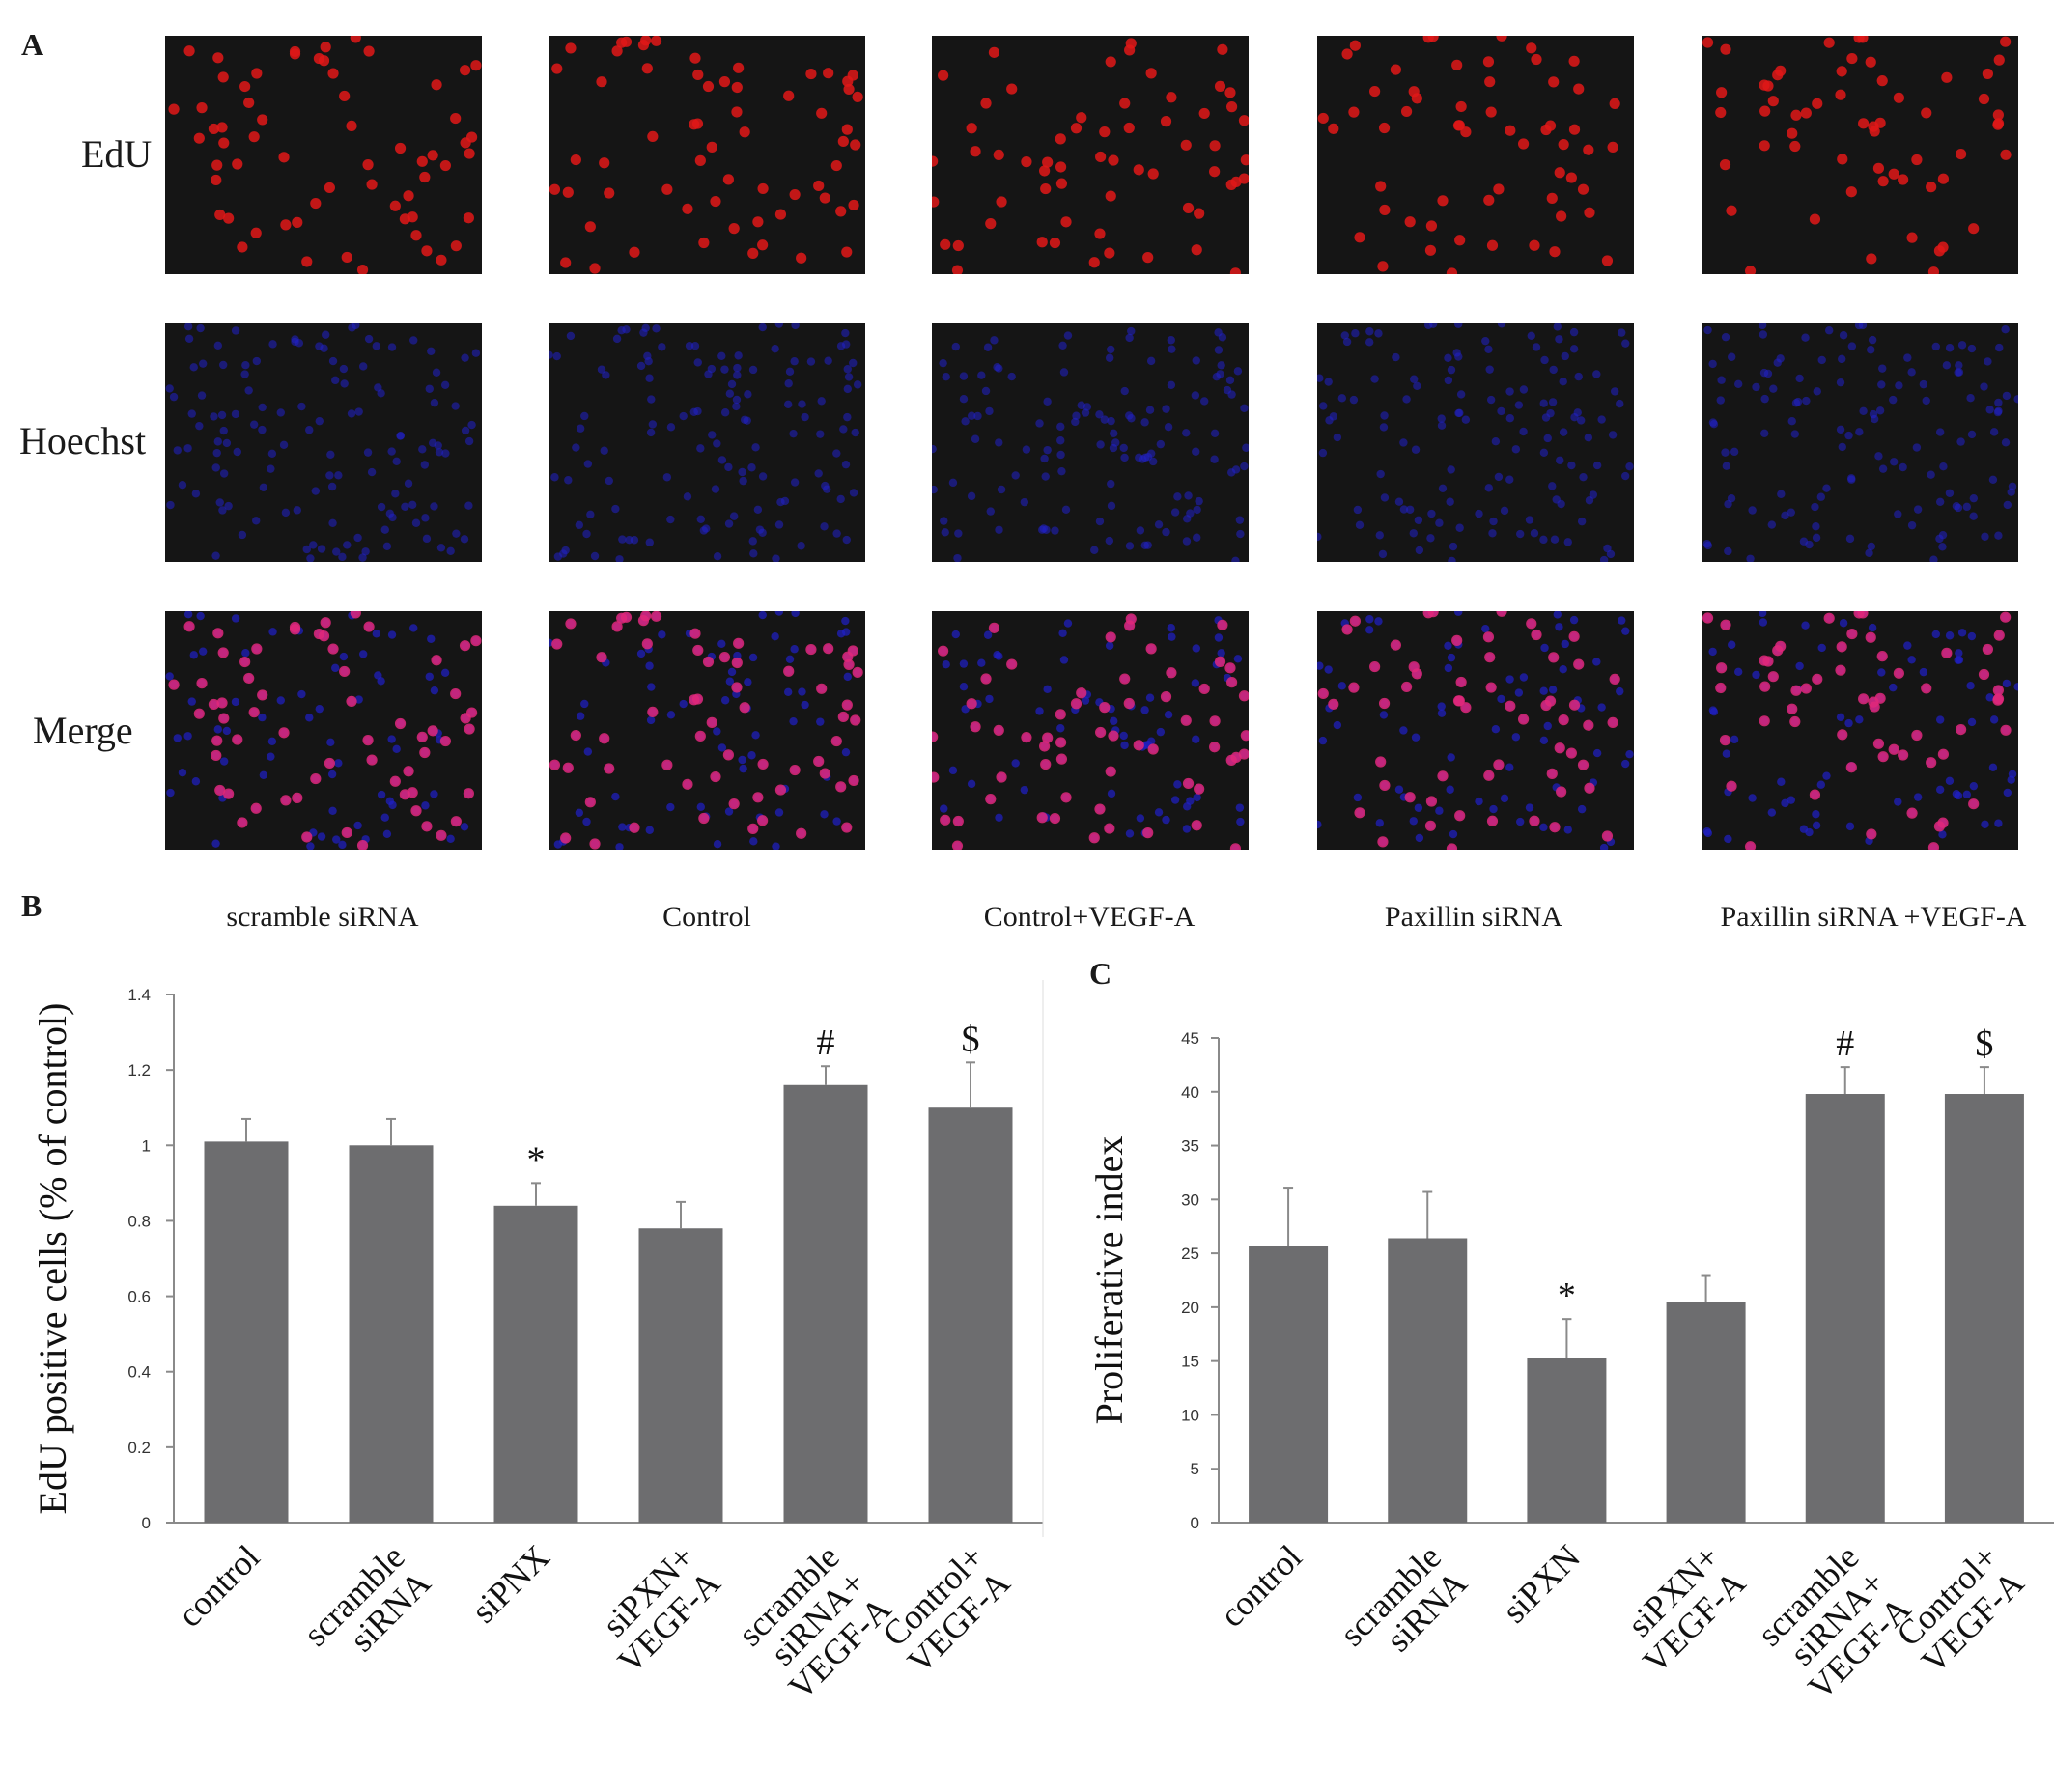 The height and width of the screenshot is (1792, 2054). Describe the element at coordinates (1195, 1523) in the screenshot. I see `chart-c-y-tick-label: 0` at that location.